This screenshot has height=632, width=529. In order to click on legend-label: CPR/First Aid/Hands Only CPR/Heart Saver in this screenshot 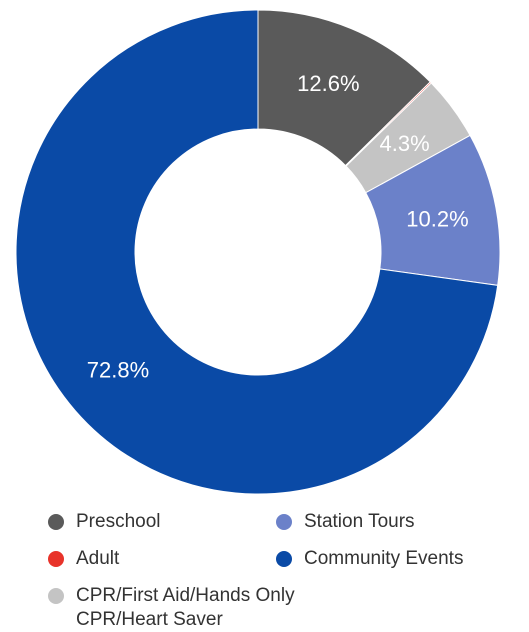, I will do `click(185, 607)`.